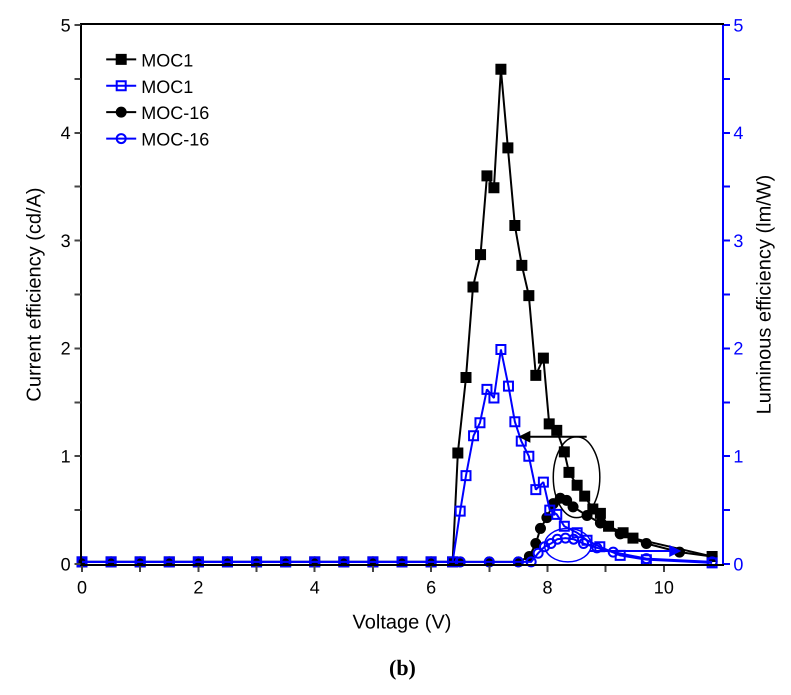 This screenshot has width=791, height=695. I want to click on y-tick-label: 5, so click(65, 25).